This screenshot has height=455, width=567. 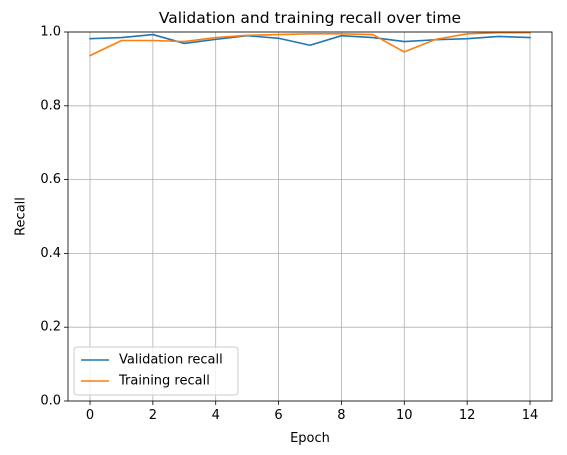 What do you see at coordinates (310, 438) in the screenshot?
I see `x-axis-label: Epoch` at bounding box center [310, 438].